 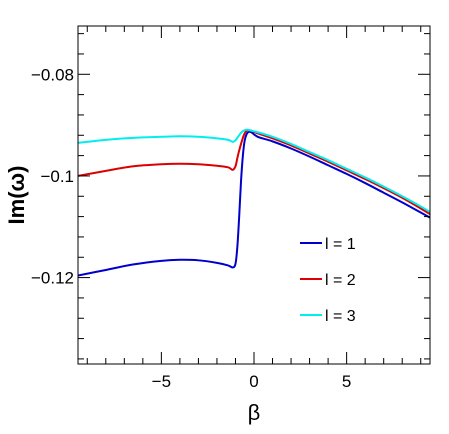 I want to click on y-axis-tick-labels: −0.12 −0.1 −0.08, so click(x=52, y=176).